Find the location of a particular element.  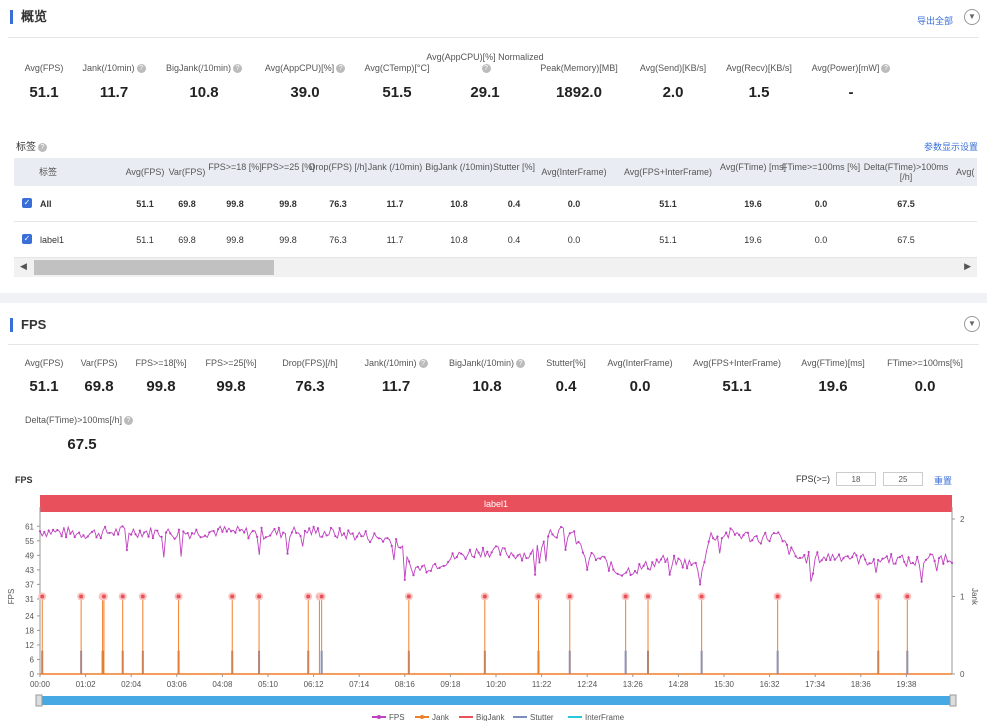

metric-label-text: Avg(CTemp)[°C] is located at coordinates (397, 68).